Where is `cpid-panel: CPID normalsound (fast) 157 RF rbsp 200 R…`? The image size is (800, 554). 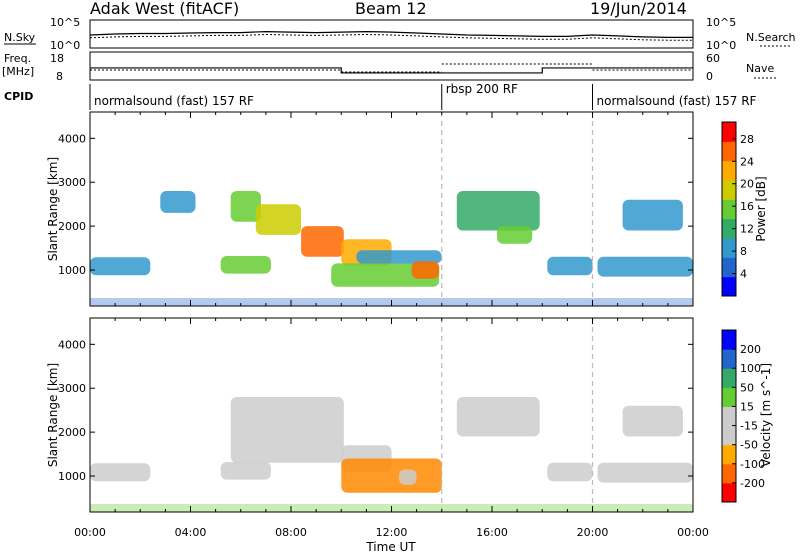
cpid-panel: CPID normalsound (fast) 157 RF rbsp 200 R… is located at coordinates (380, 96).